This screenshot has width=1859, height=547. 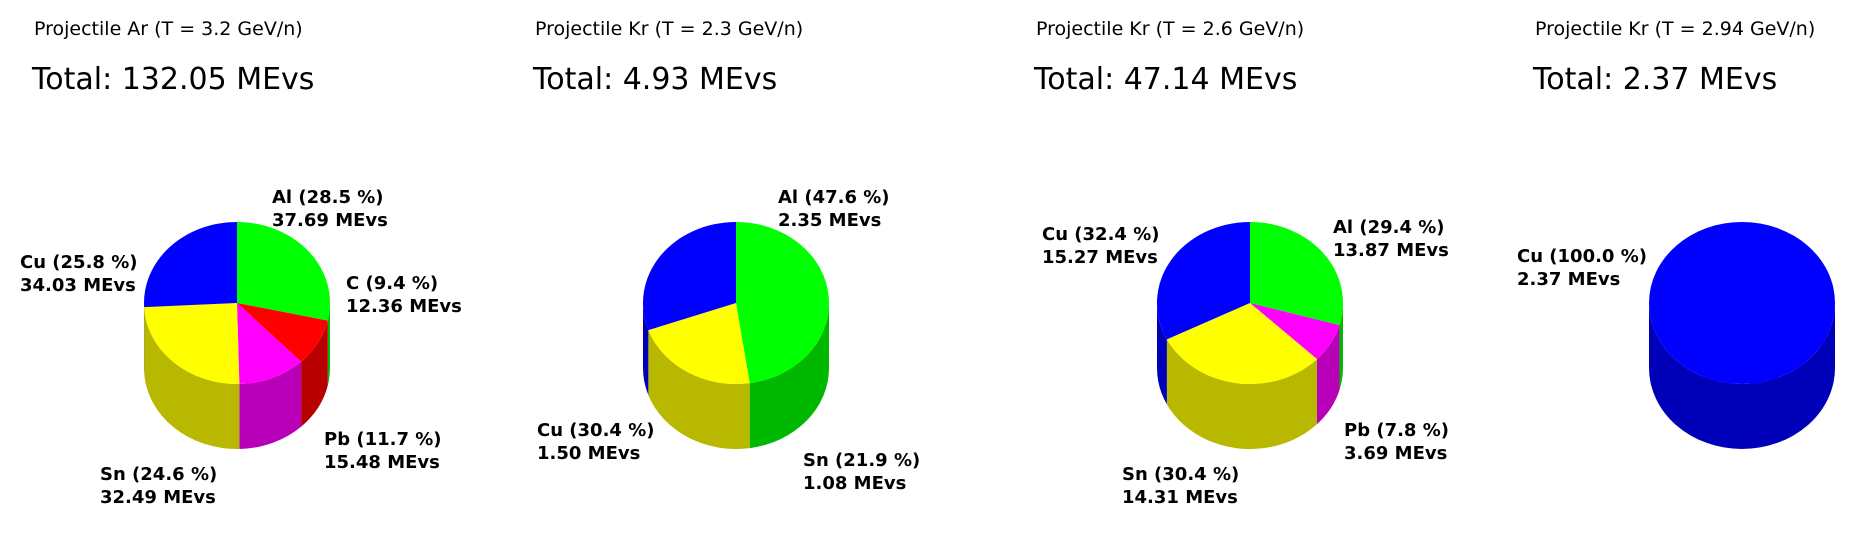 What do you see at coordinates (1100, 234) in the screenshot?
I see `slice-label-cu: Cu (32.4 %)` at bounding box center [1100, 234].